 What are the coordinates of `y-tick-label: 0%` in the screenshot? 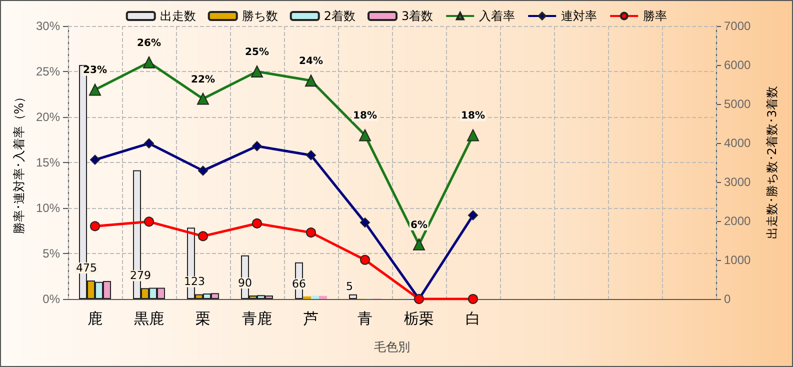 It's located at (51, 299).